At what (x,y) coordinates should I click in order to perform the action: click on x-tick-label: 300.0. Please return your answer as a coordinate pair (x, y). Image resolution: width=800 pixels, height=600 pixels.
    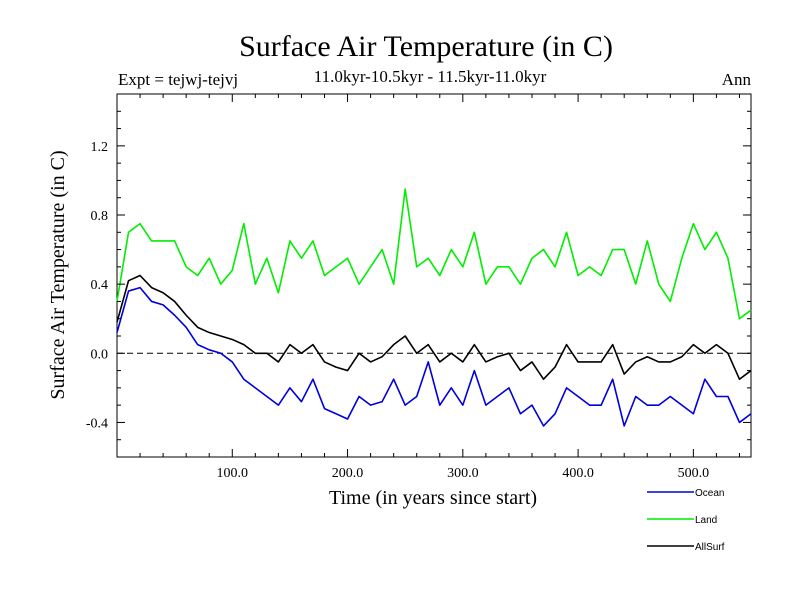
    Looking at the image, I should click on (463, 473).